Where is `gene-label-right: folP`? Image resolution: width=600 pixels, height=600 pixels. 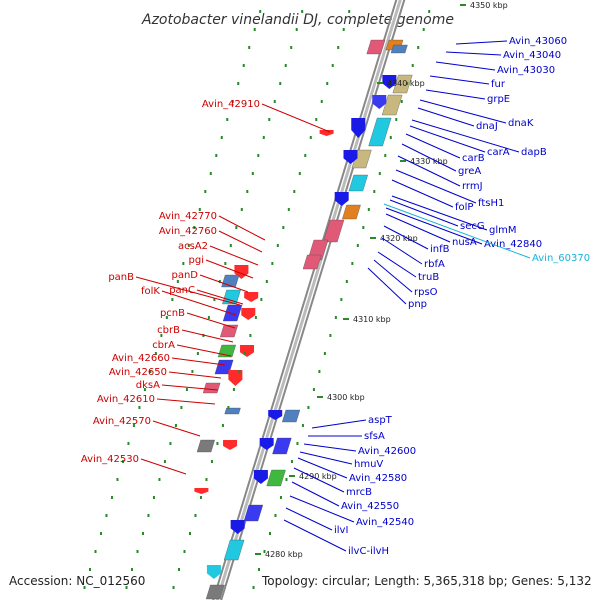
gene-label-right: folP is located at coordinates (464, 207).